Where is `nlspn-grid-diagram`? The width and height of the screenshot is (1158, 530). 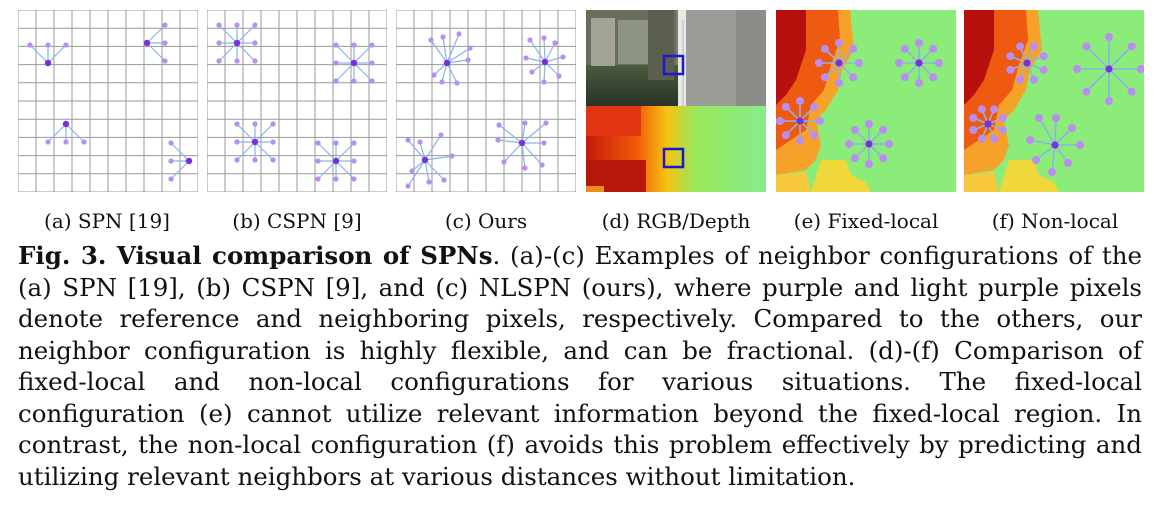
nlspn-grid-diagram is located at coordinates (486, 101).